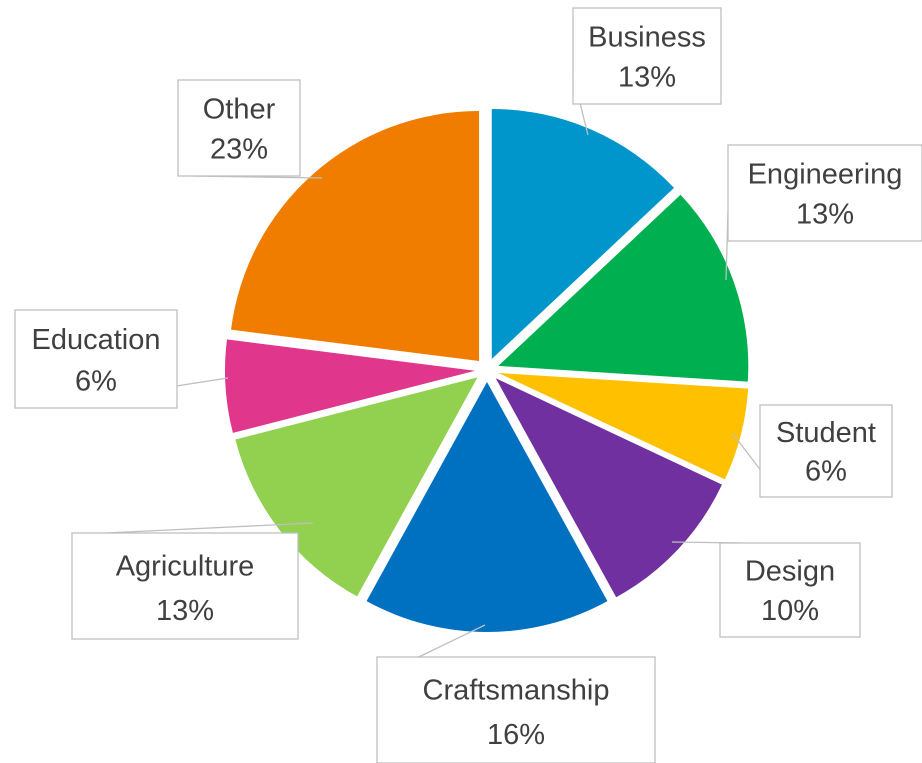 This screenshot has width=922, height=763. What do you see at coordinates (825, 174) in the screenshot?
I see `category-label: Engineering` at bounding box center [825, 174].